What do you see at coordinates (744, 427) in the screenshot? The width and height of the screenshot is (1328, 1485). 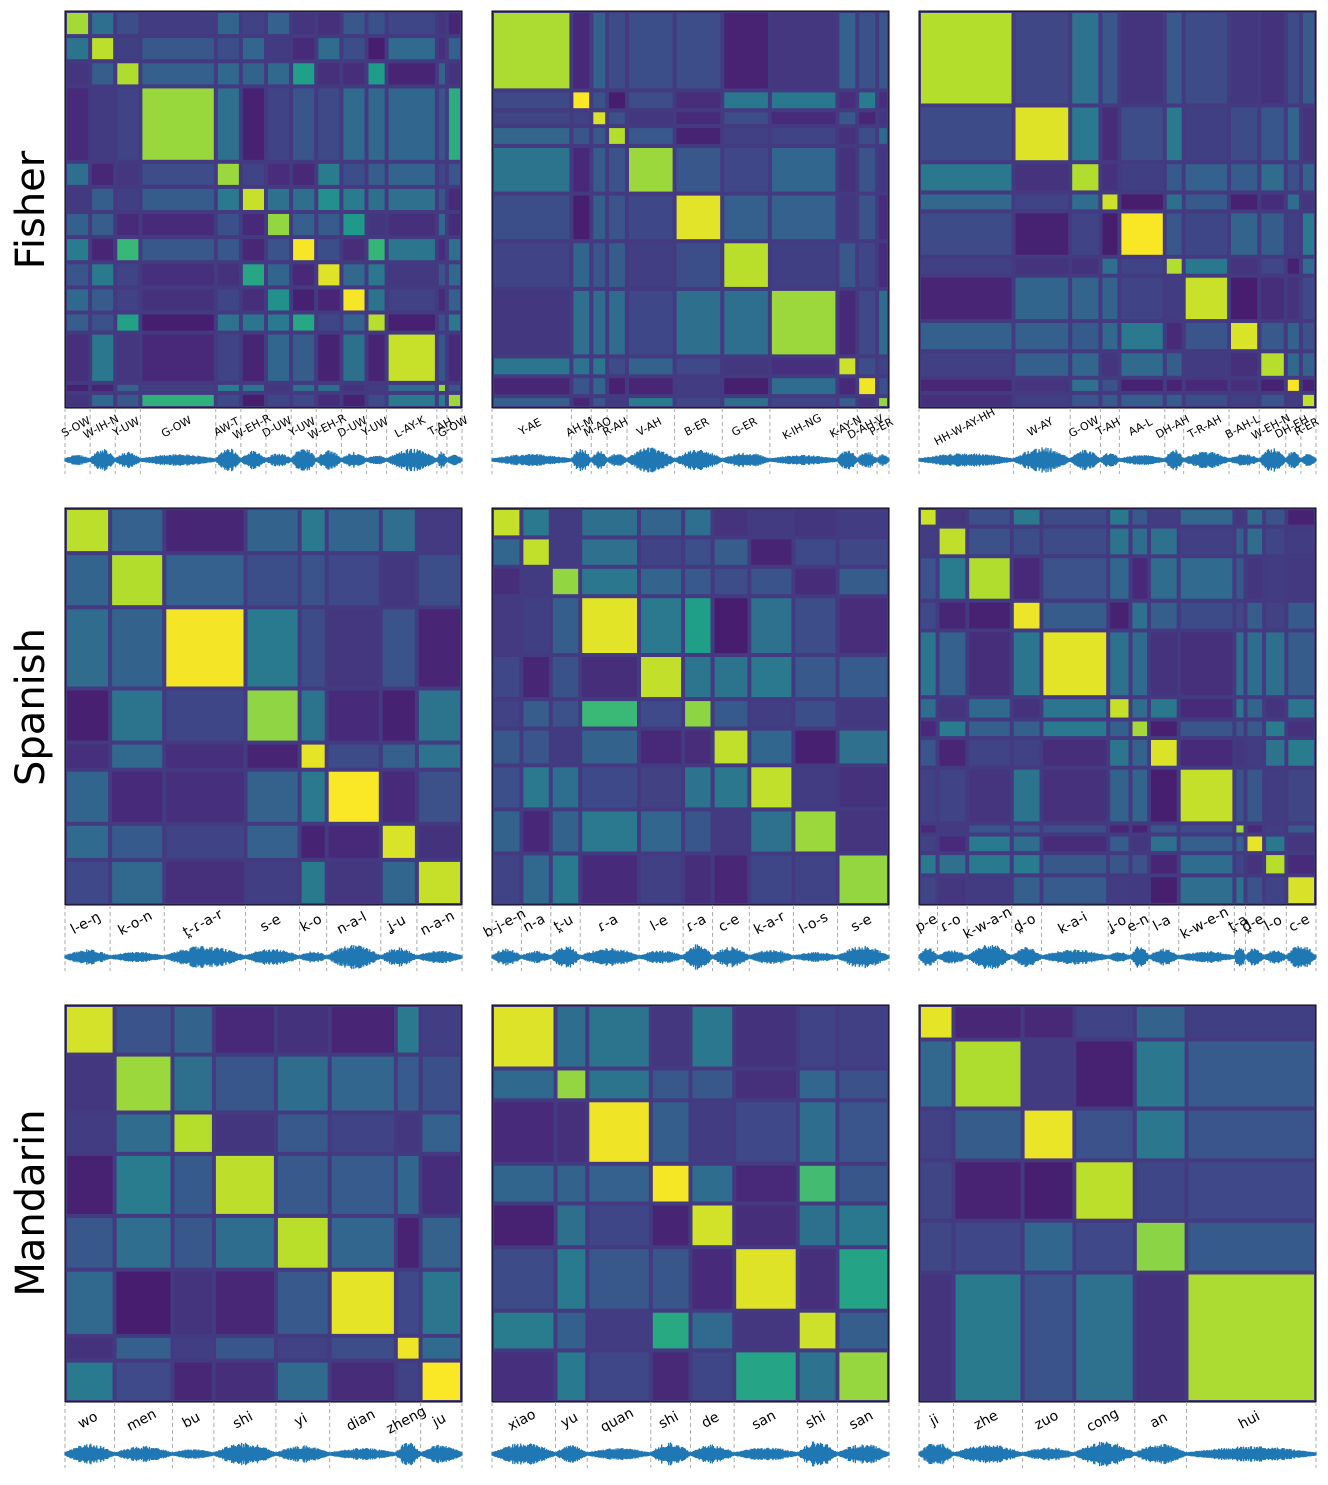 I see `segment-label: G-ER` at bounding box center [744, 427].